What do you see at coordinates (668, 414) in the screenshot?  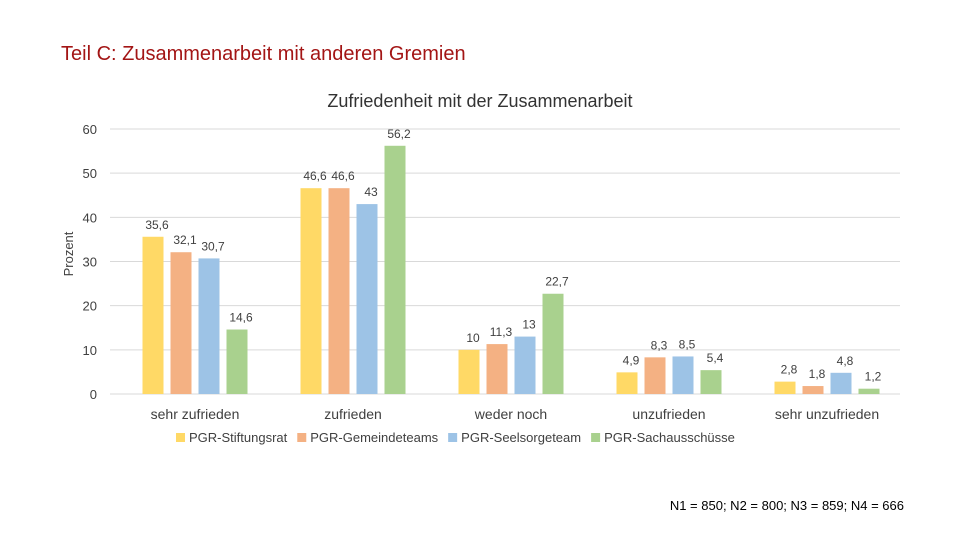 I see `x-tick-label: unzufrieden` at bounding box center [668, 414].